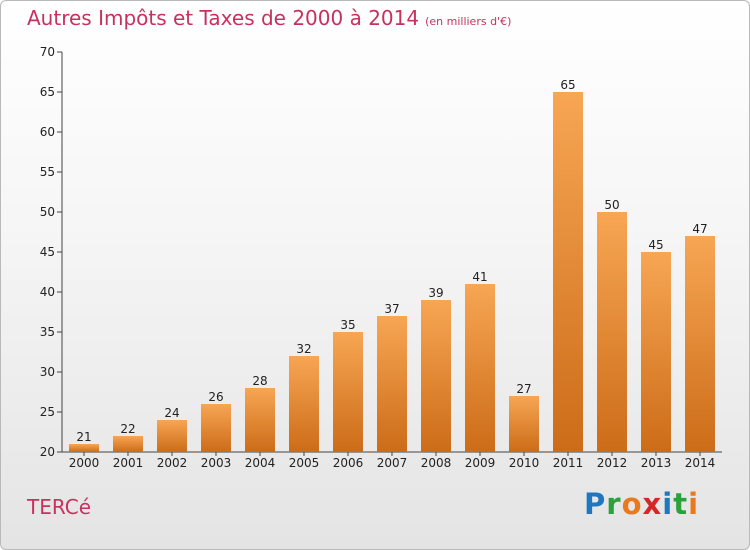 The height and width of the screenshot is (550, 750). What do you see at coordinates (47, 412) in the screenshot?
I see `y-tick-label: 25` at bounding box center [47, 412].